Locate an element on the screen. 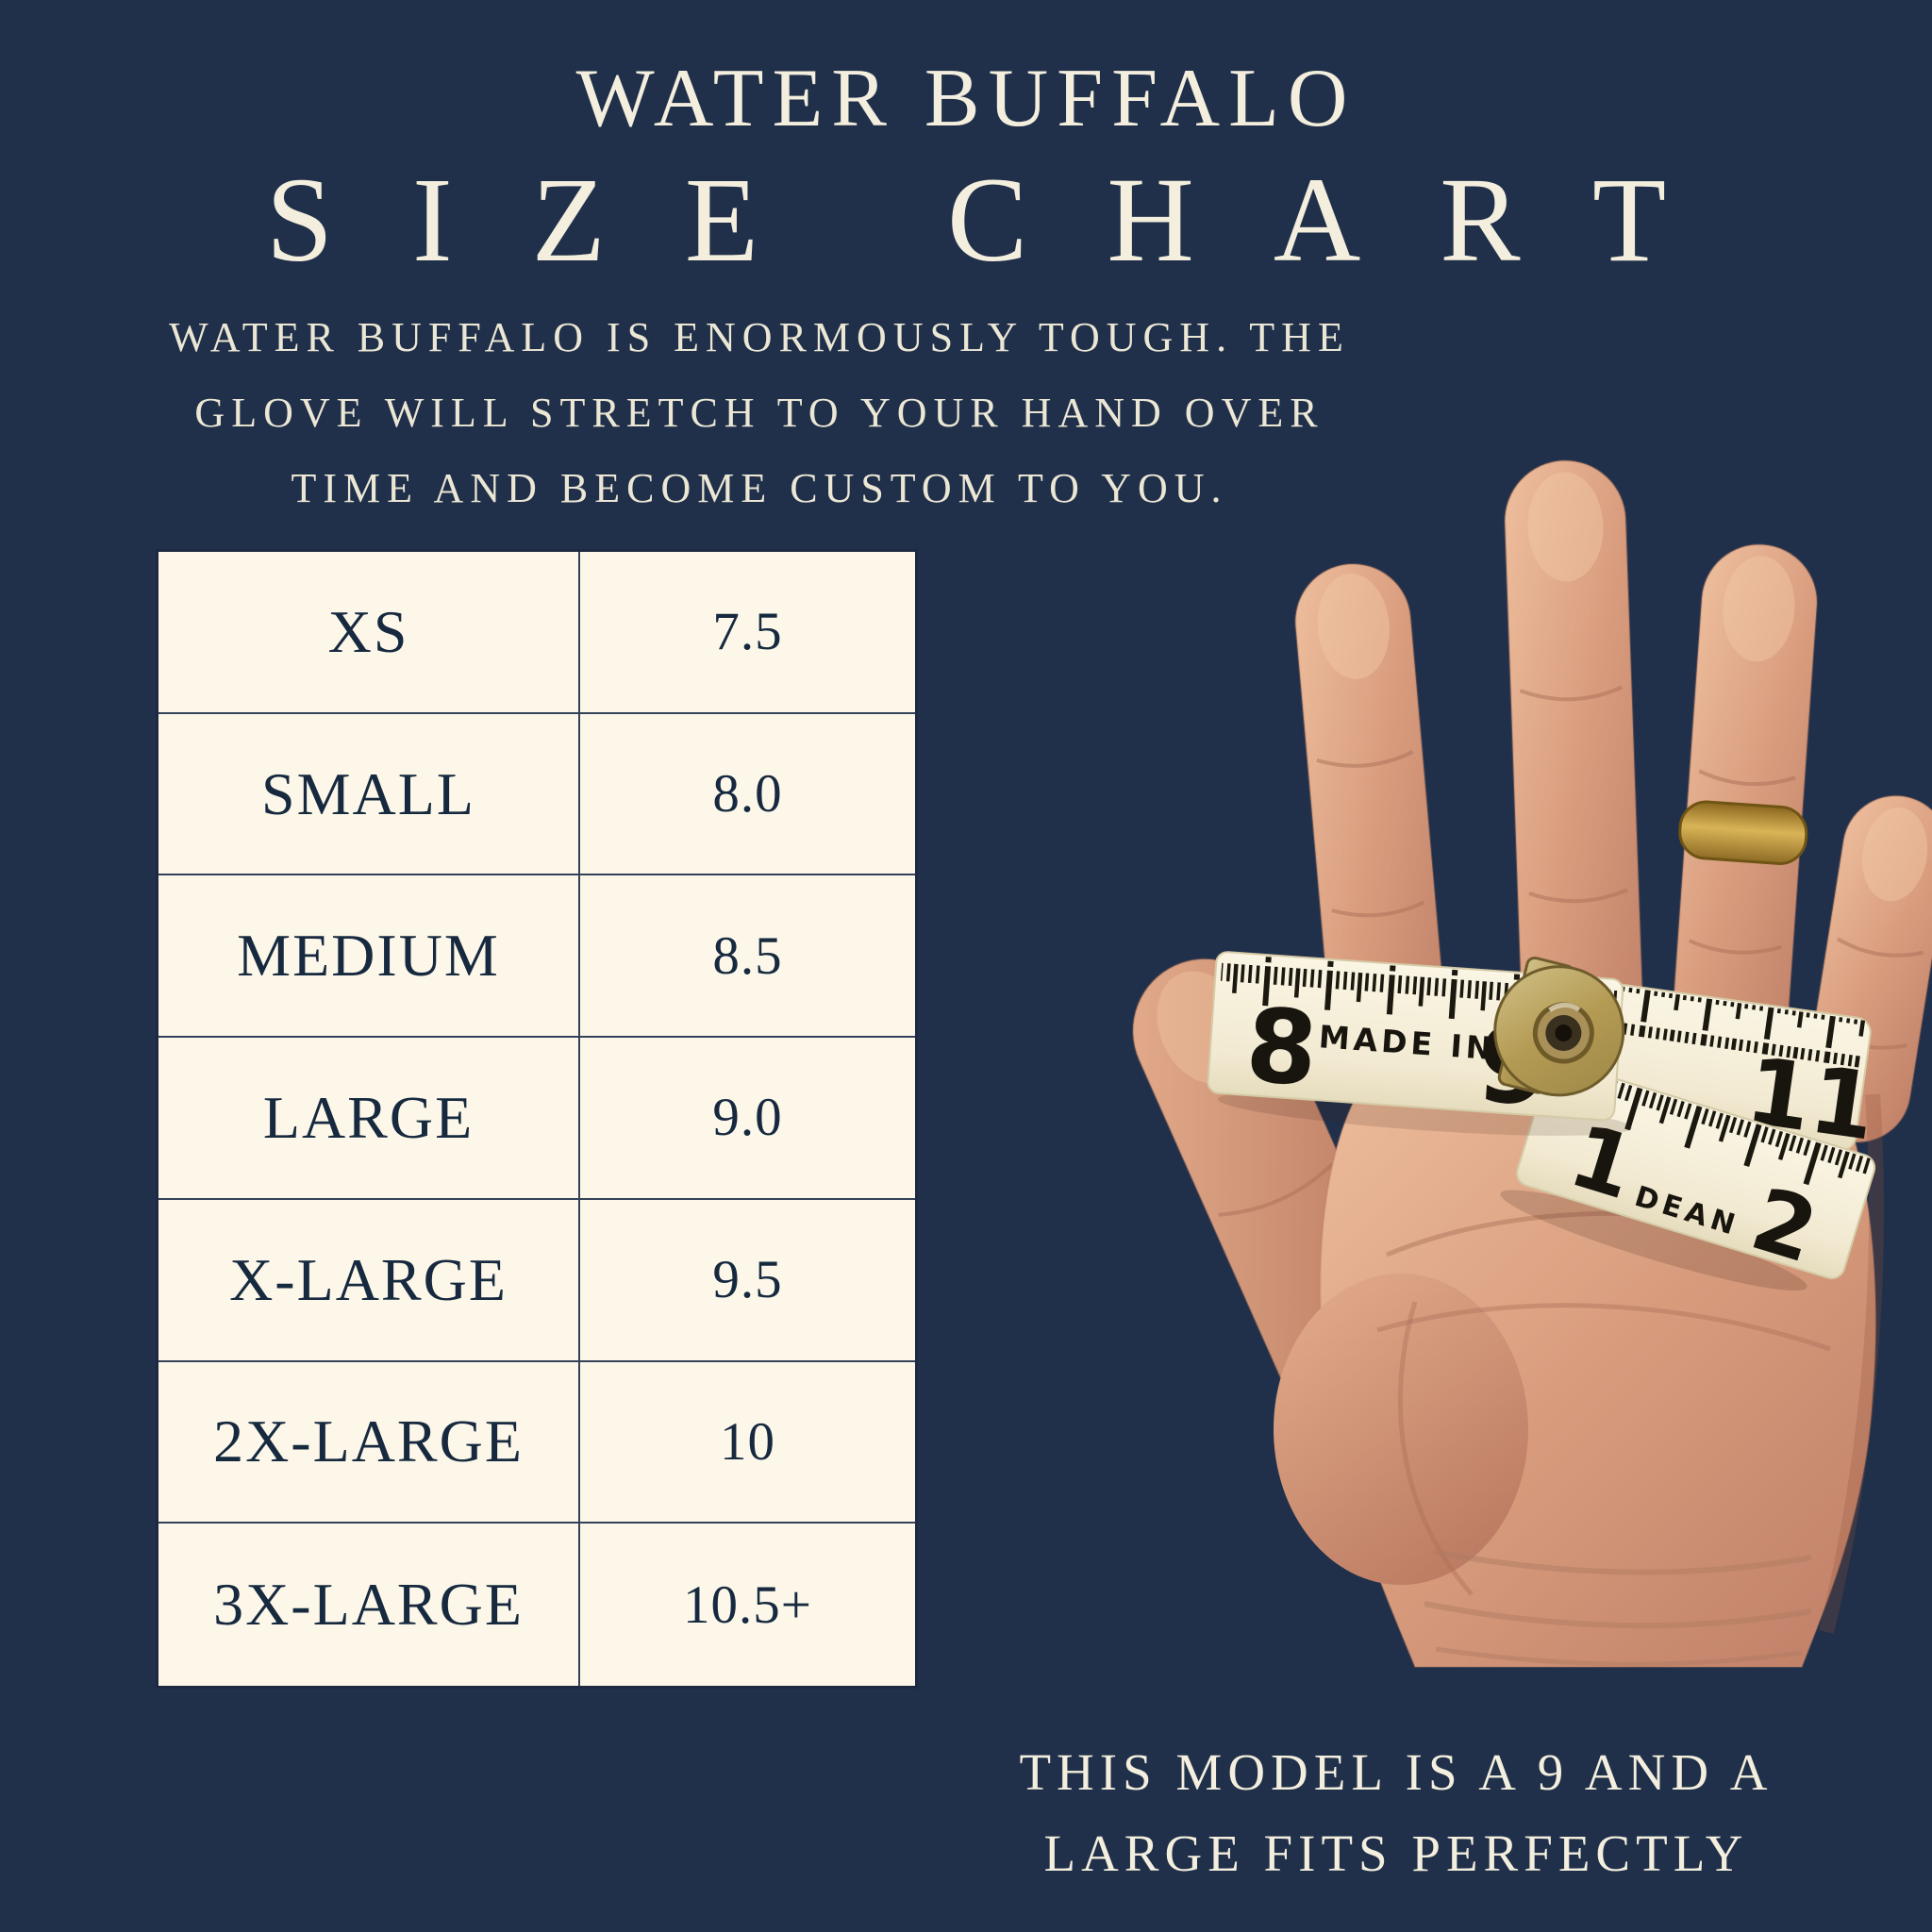 This screenshot has height=1932, width=1932. intro-line-3: TIME AND BECOME CUSTOM TO YOU. is located at coordinates (759, 488).